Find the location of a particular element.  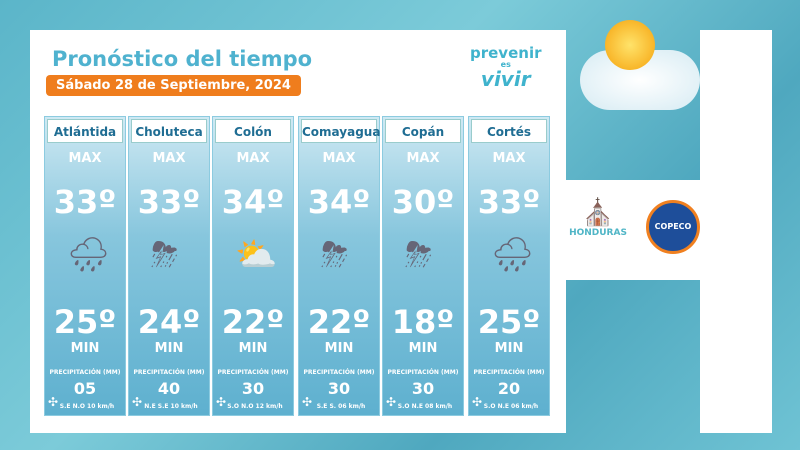

brand-line3: vivir is located at coordinates (505, 79).